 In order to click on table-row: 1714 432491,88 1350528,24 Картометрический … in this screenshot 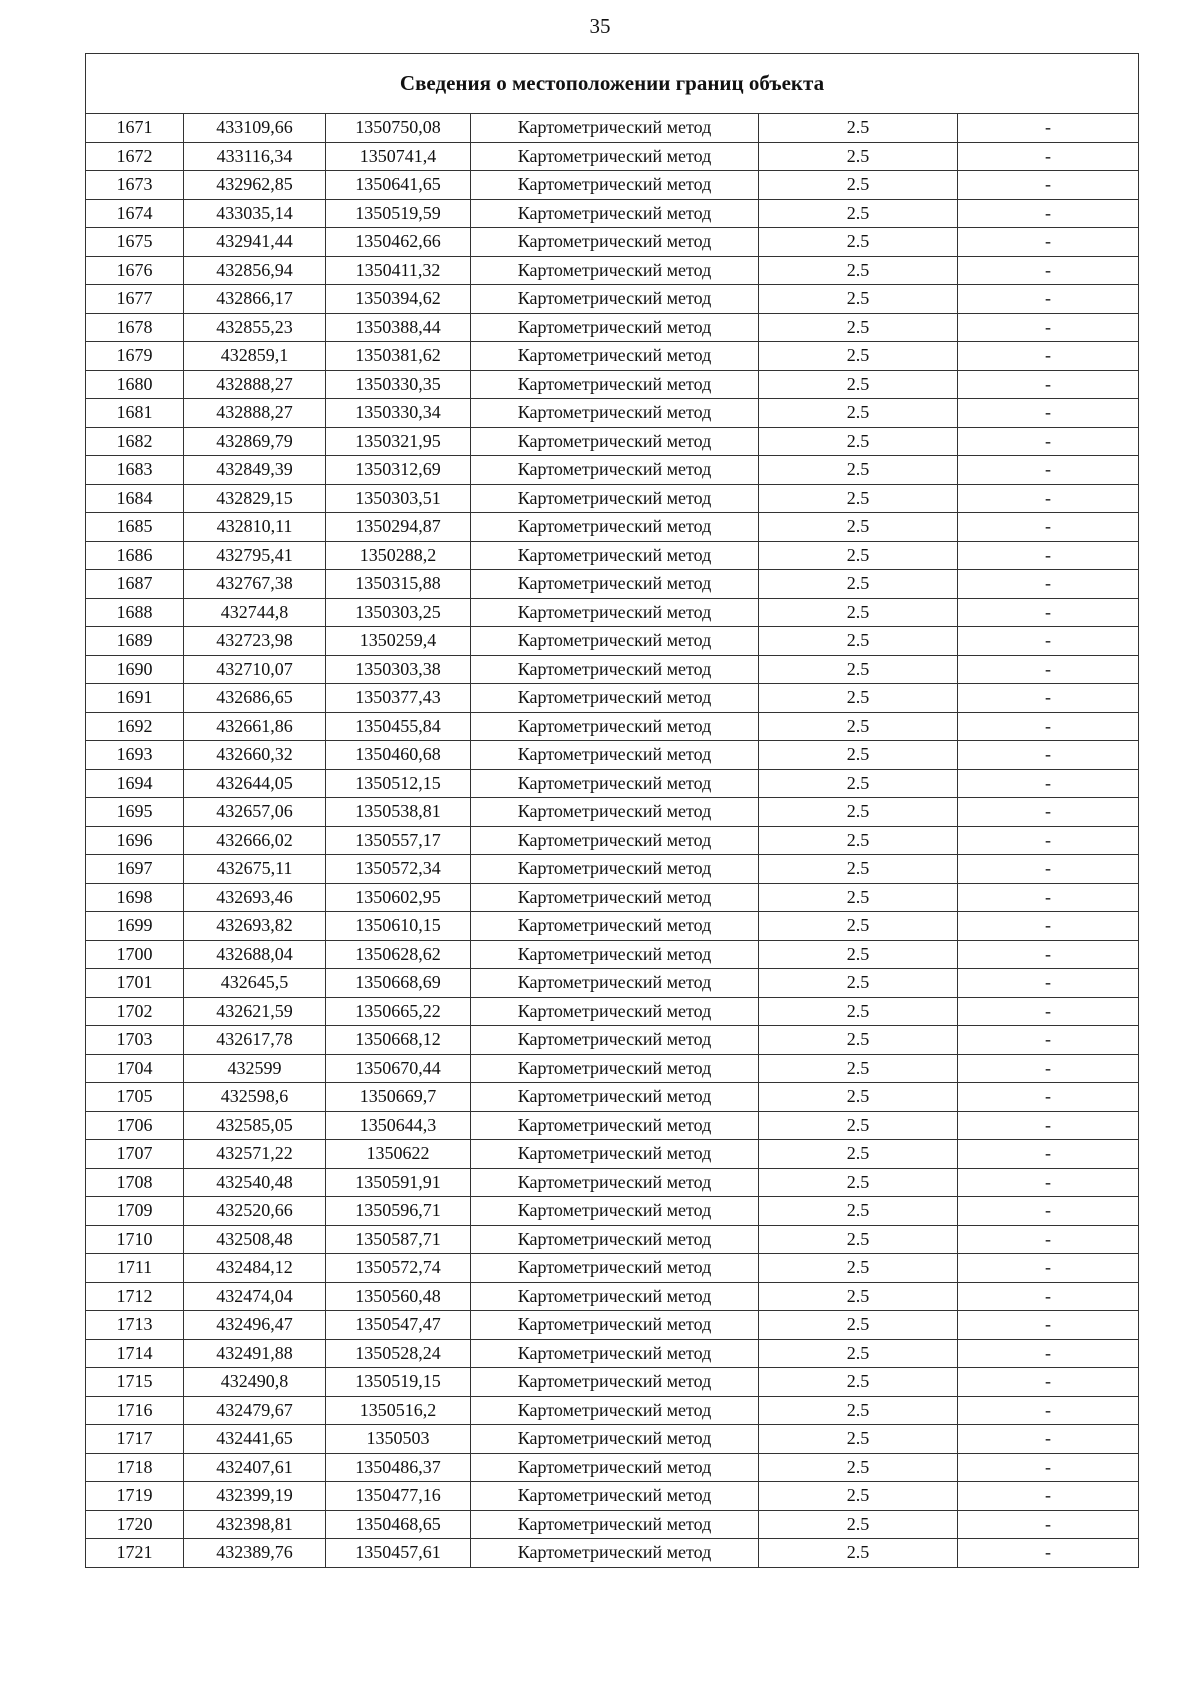, I will do `click(612, 1353)`.